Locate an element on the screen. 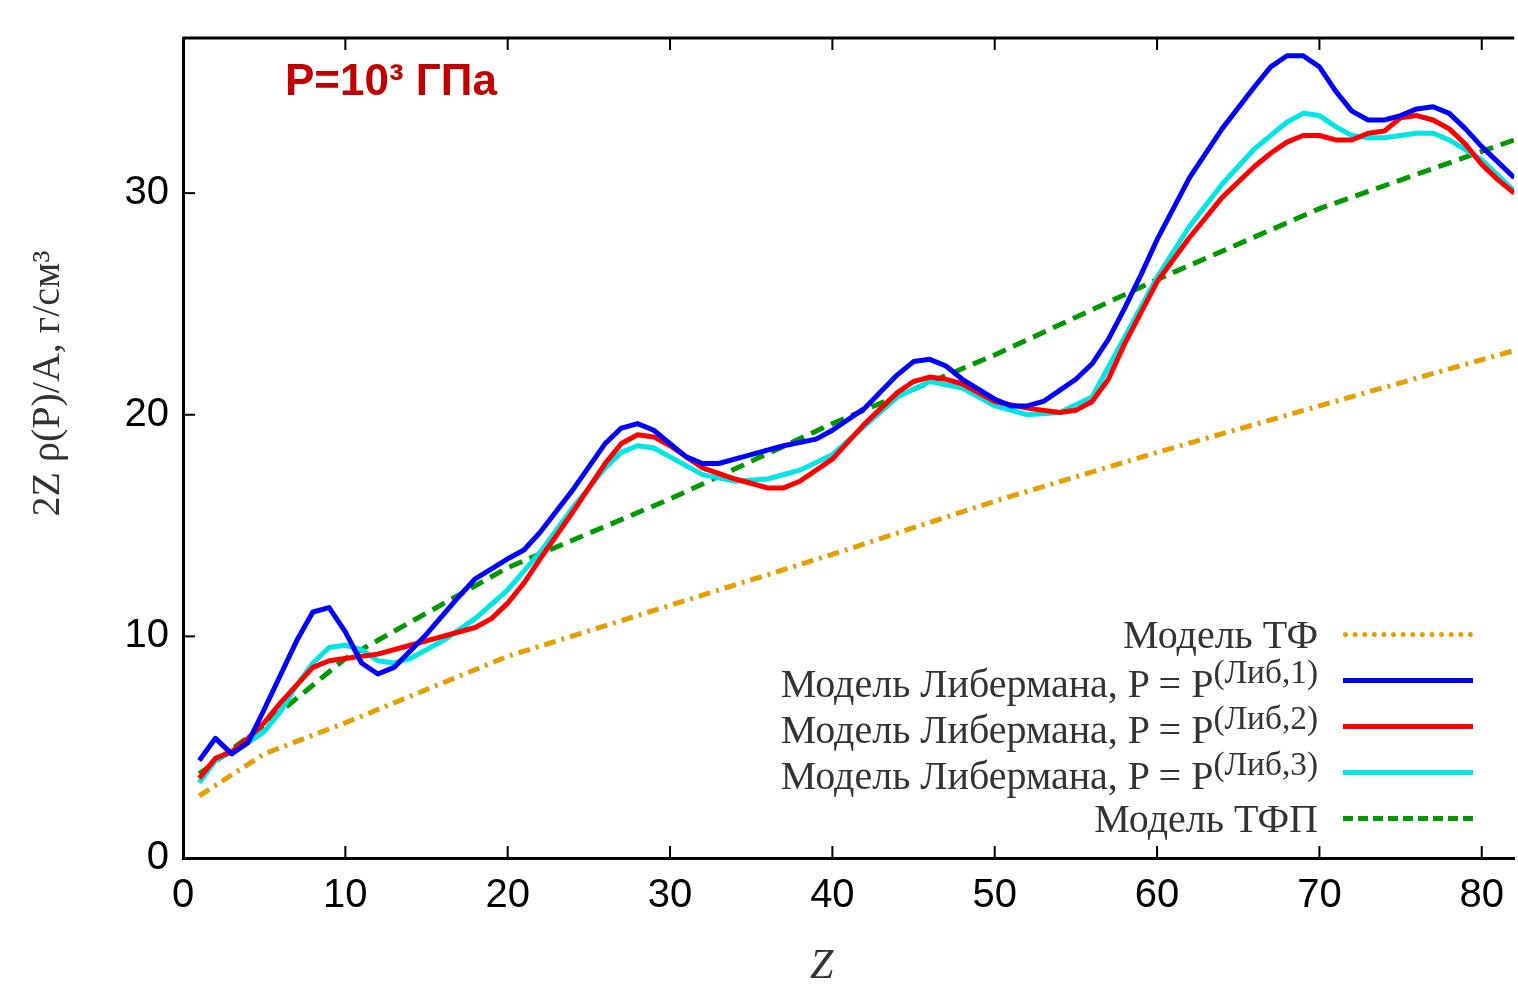 This screenshot has height=991, width=1518. x-tick-label: 80 is located at coordinates (1481, 893).